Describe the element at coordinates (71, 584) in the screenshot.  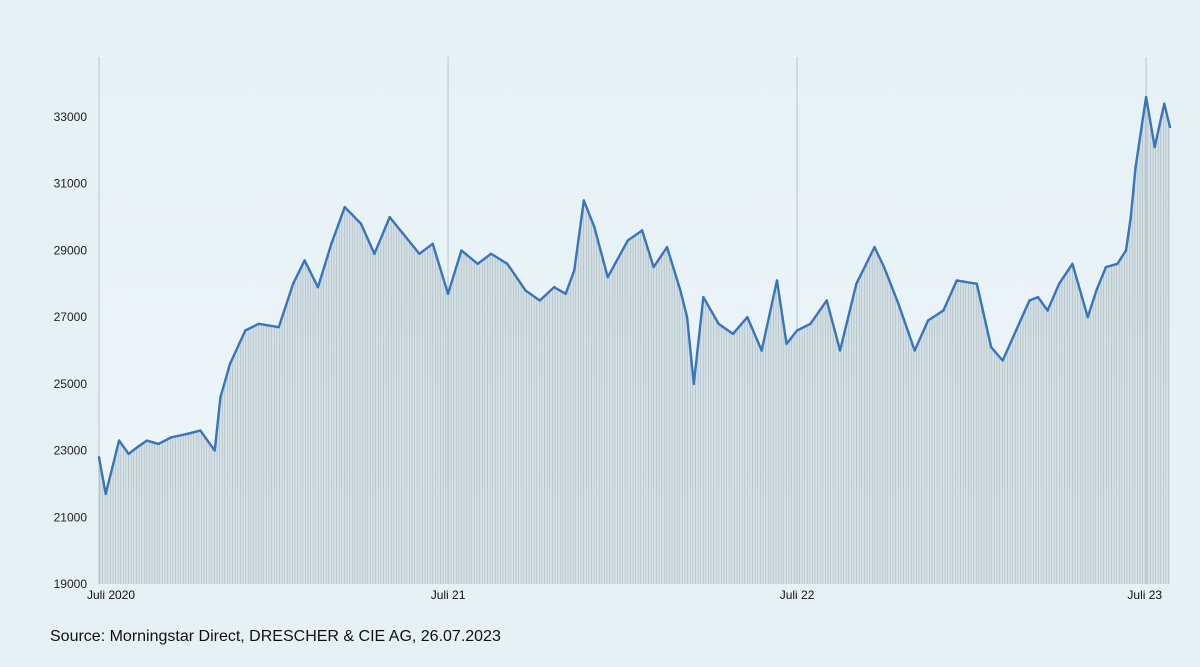
I see `y-tick-label: 19000` at that location.